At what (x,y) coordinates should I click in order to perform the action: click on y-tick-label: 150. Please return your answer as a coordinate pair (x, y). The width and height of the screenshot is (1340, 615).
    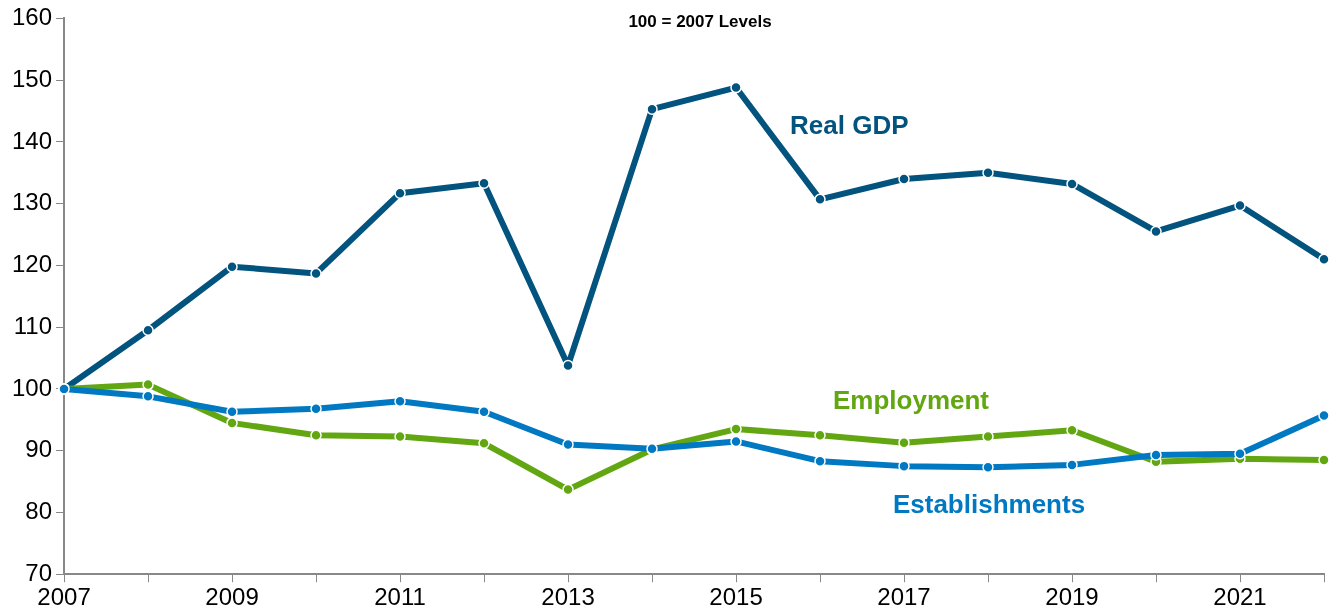
    Looking at the image, I should click on (32, 78).